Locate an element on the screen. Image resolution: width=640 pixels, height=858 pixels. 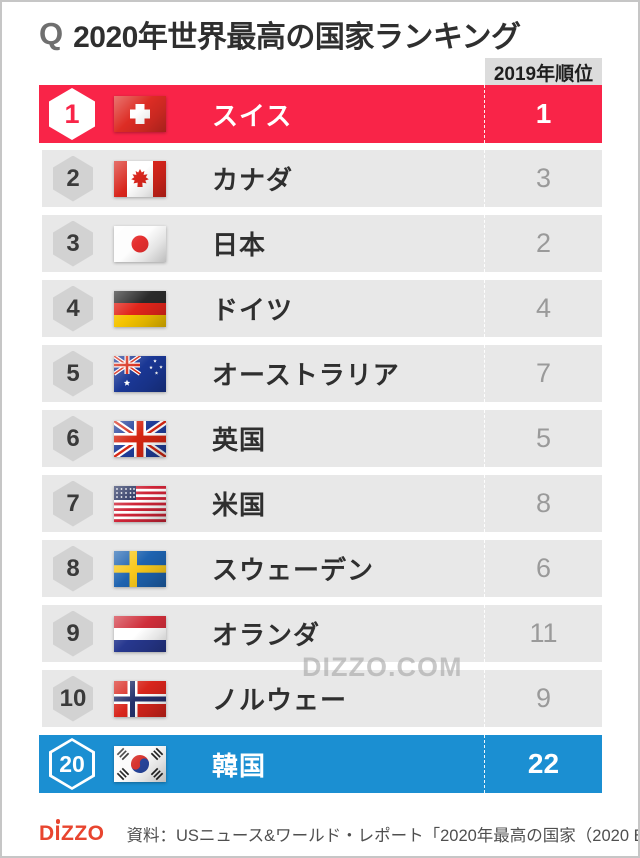
rank-number: 9 is located at coordinates (73, 633).